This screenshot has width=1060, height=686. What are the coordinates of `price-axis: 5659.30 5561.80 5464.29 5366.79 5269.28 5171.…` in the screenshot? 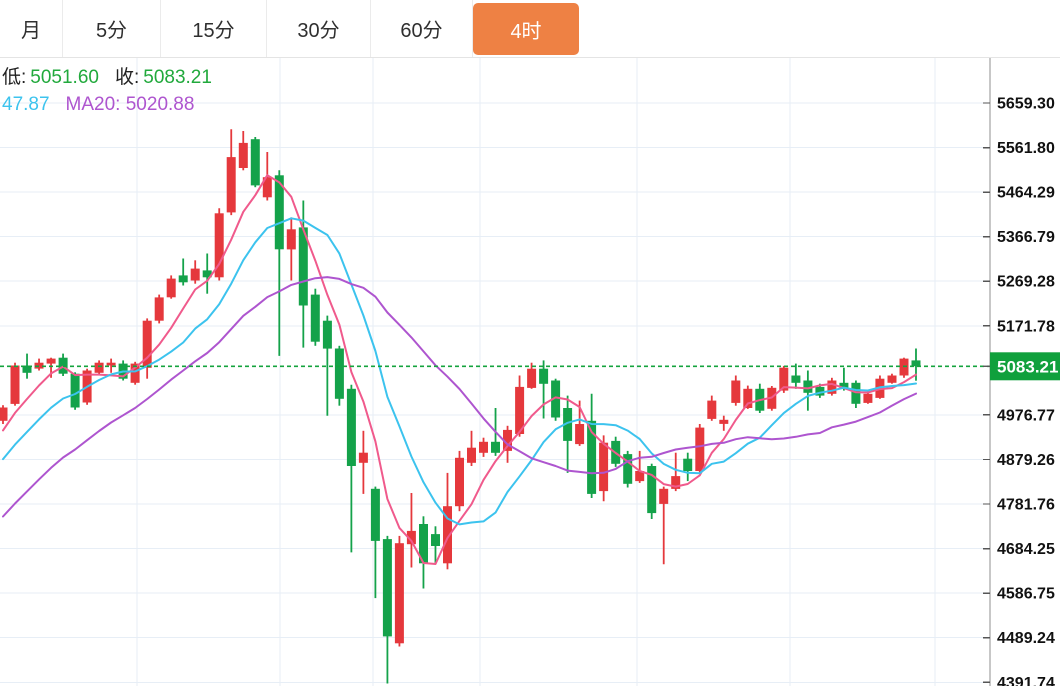 It's located at (1019, 372).